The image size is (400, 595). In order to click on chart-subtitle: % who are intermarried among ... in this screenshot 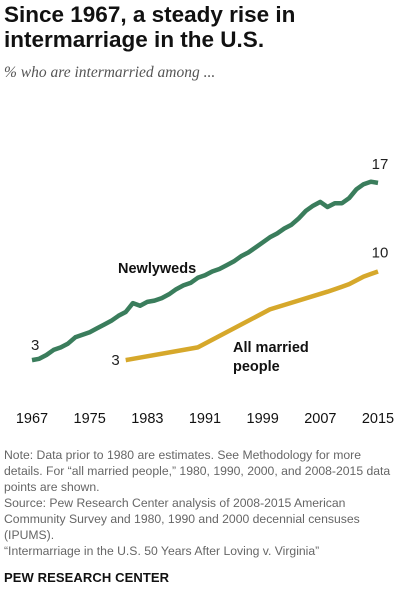, I will do `click(110, 72)`.